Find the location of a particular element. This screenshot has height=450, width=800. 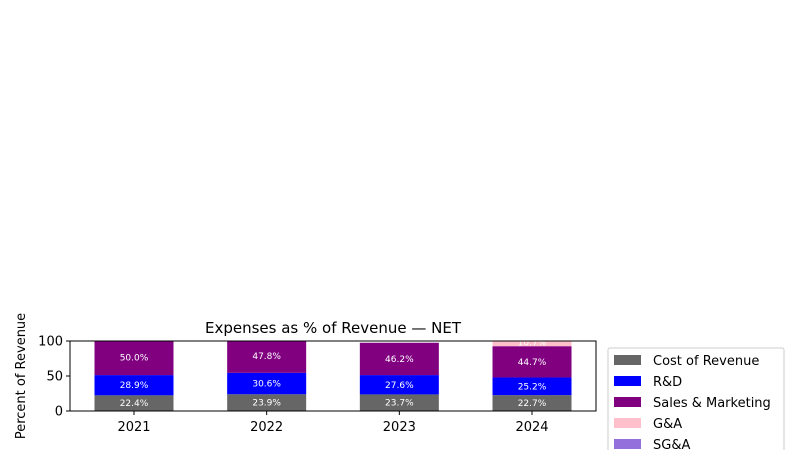

y-tick-label: 100 is located at coordinates (50, 342).